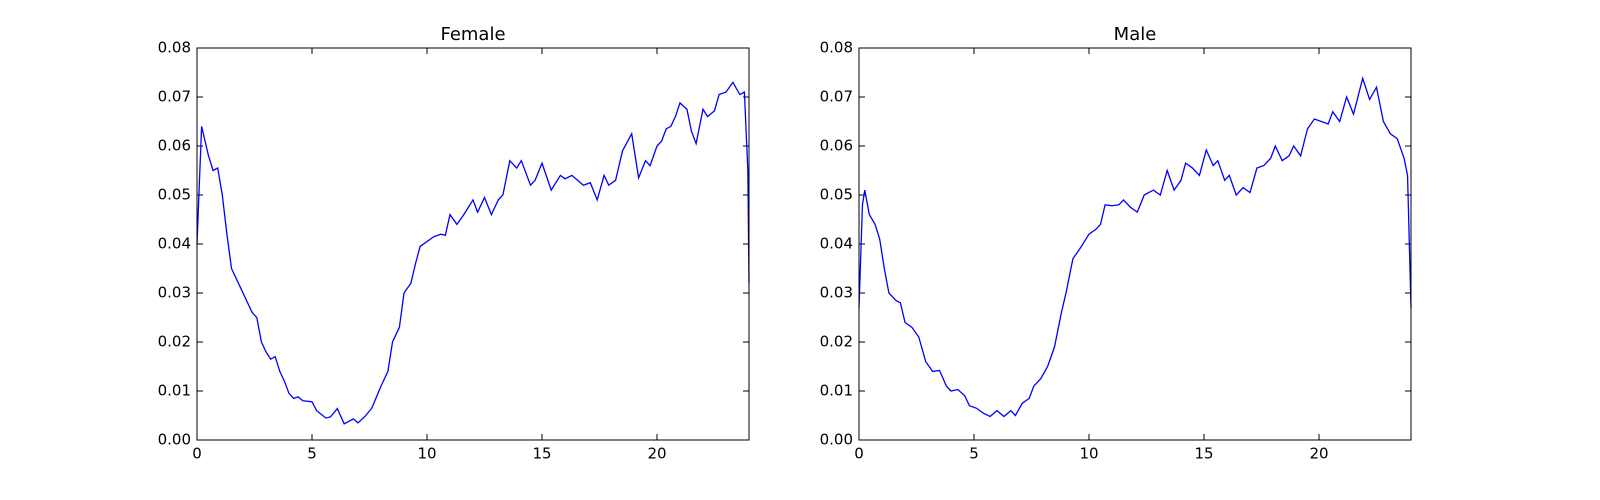 The height and width of the screenshot is (500, 1600). Describe the element at coordinates (1135, 34) in the screenshot. I see `chart-title: Male` at that location.